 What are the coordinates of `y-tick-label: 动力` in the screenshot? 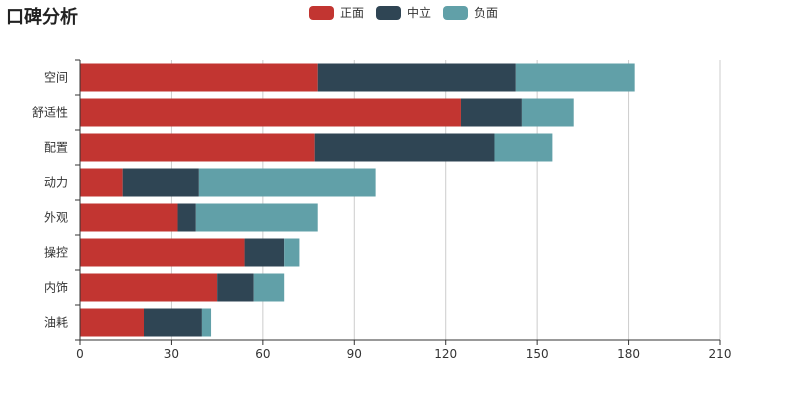 It's located at (56, 183).